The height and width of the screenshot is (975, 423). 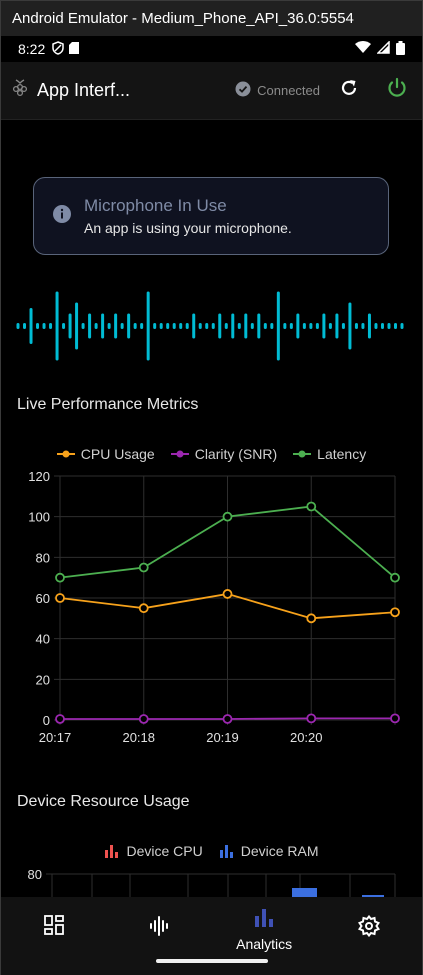 I want to click on tab-audio, so click(x=158, y=936).